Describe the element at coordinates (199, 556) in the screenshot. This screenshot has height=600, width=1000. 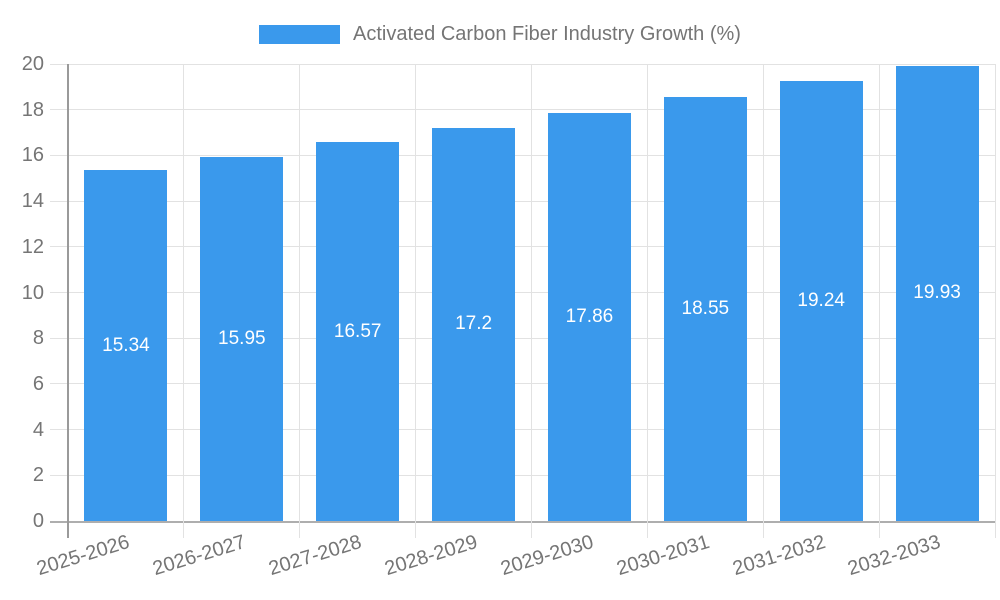
I see `x-axis-tick-label: 2026-2027` at that location.